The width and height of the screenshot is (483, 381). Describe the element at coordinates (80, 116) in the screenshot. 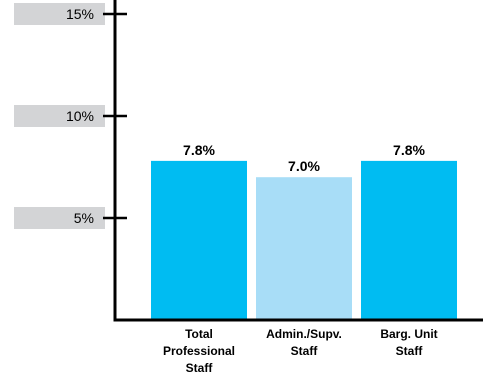

I see `y-tick-label: 10%` at that location.